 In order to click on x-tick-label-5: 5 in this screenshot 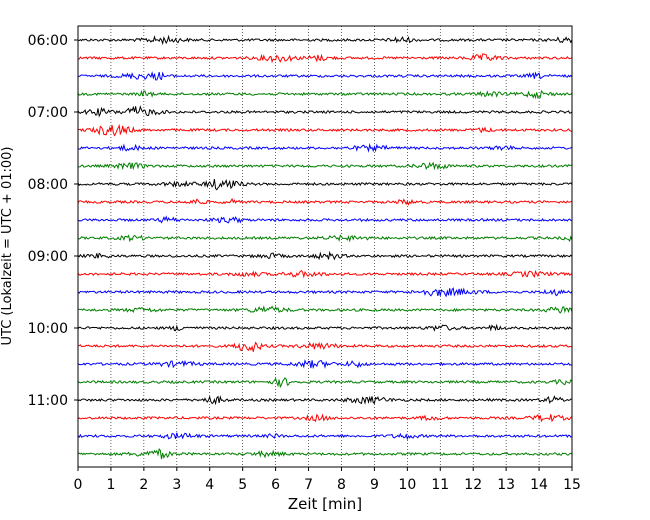, I will do `click(242, 485)`.